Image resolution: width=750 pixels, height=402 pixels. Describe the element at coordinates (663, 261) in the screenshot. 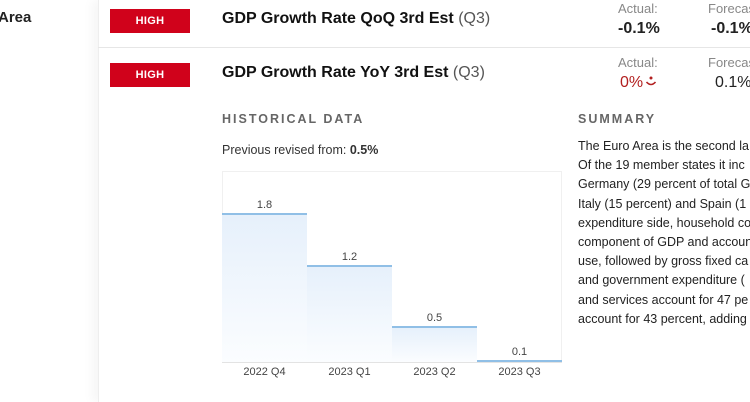

I see `summary-line: use, followed by gross fixed ca` at that location.